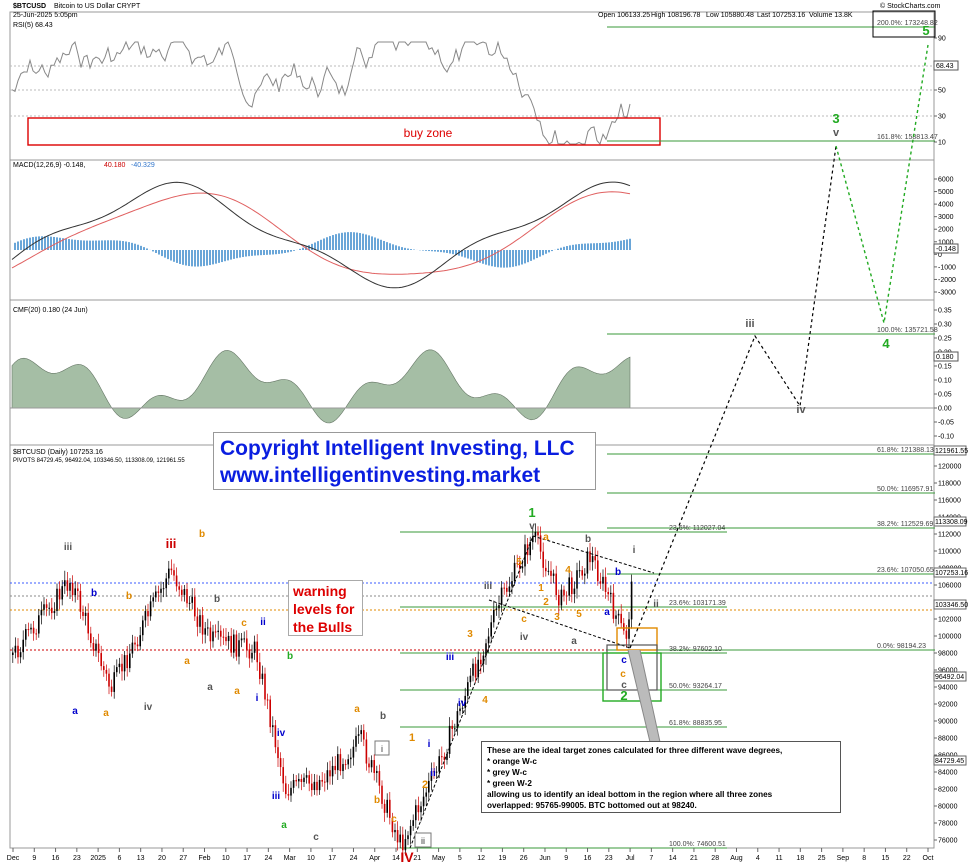  What do you see at coordinates (945, 237) in the screenshot?
I see `macd-ticks: 6000 5000 4000 3000 2000 1000 0 -1000 -2000 -3000` at bounding box center [945, 237].